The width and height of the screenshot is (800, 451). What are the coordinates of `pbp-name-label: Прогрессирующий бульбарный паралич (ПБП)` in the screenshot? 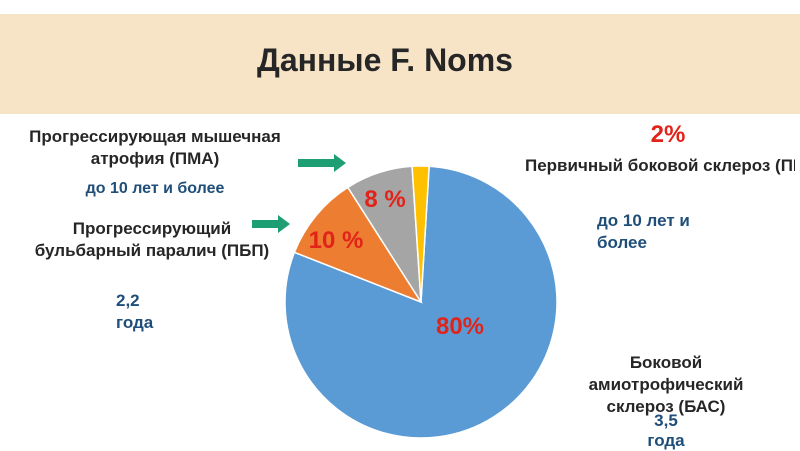 It's located at (152, 239).